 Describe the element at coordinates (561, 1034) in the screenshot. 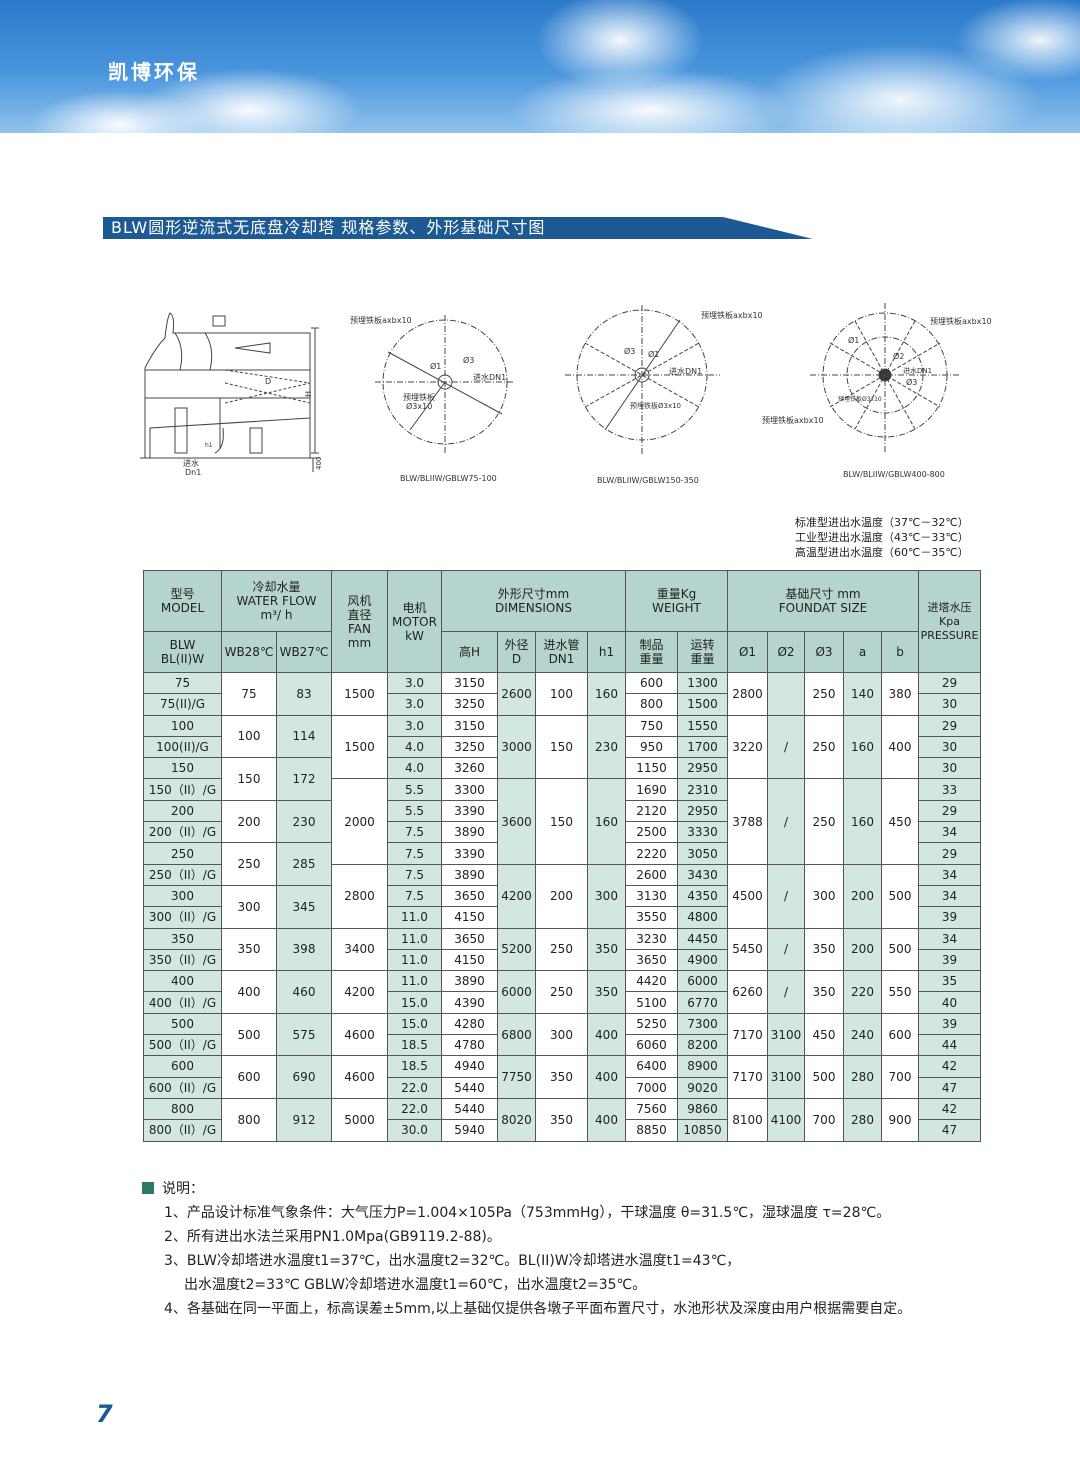

I see `table-cell: 300` at that location.